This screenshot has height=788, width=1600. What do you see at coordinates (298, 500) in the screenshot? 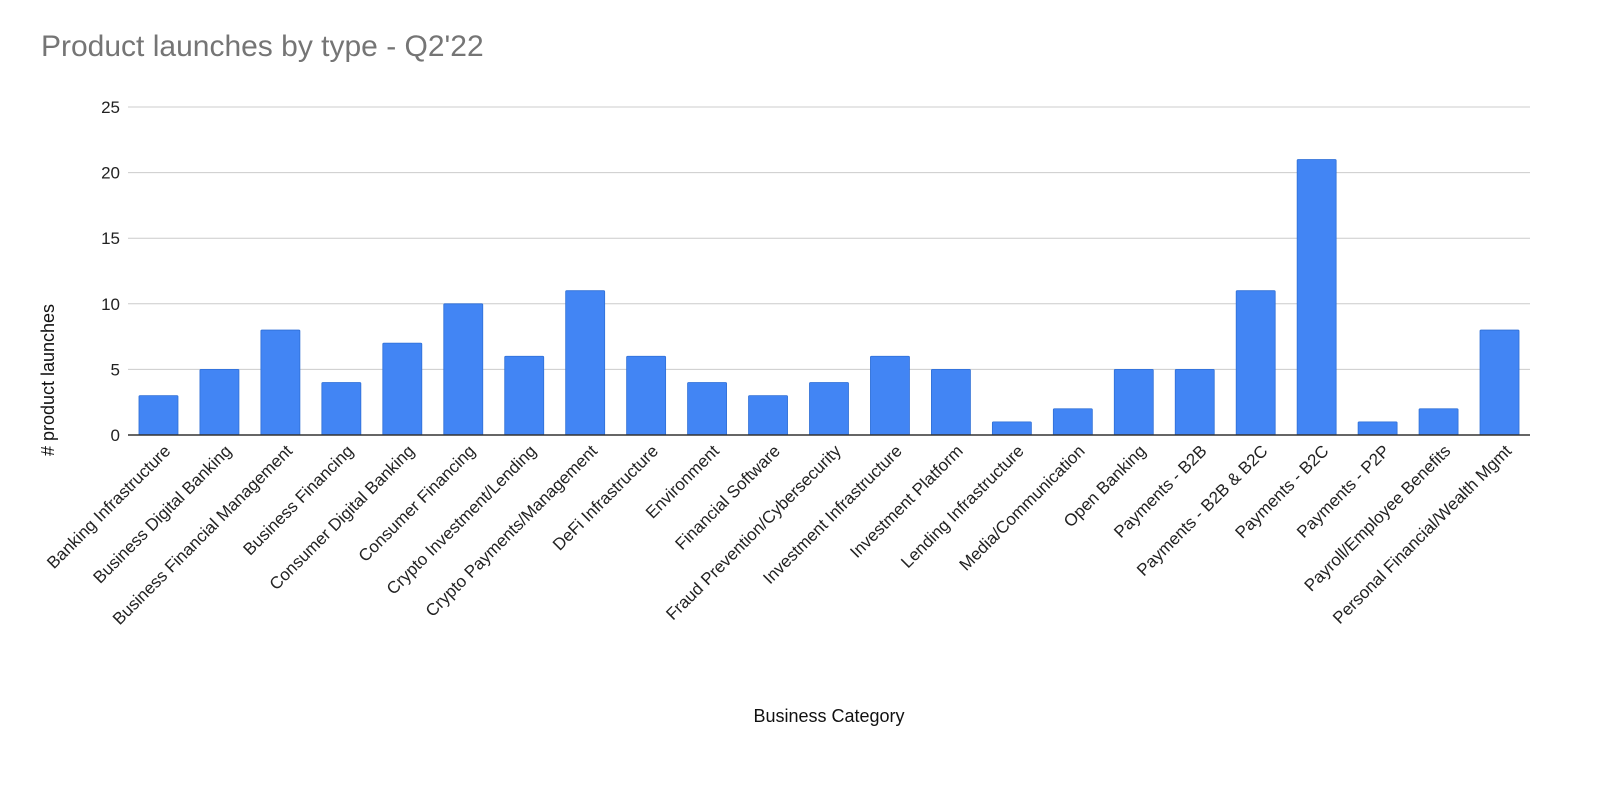
I see `x-tick-label: Business Financing` at bounding box center [298, 500].